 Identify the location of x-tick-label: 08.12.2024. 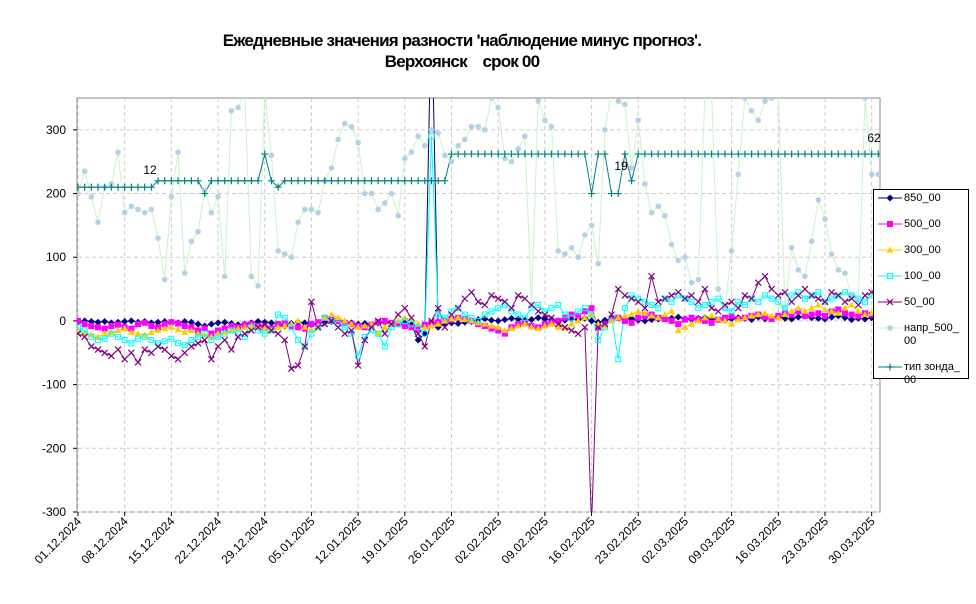
(104, 540).